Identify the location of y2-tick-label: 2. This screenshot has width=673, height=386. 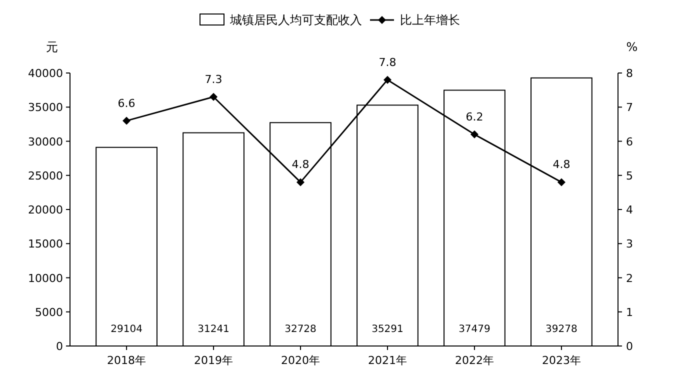
(629, 278).